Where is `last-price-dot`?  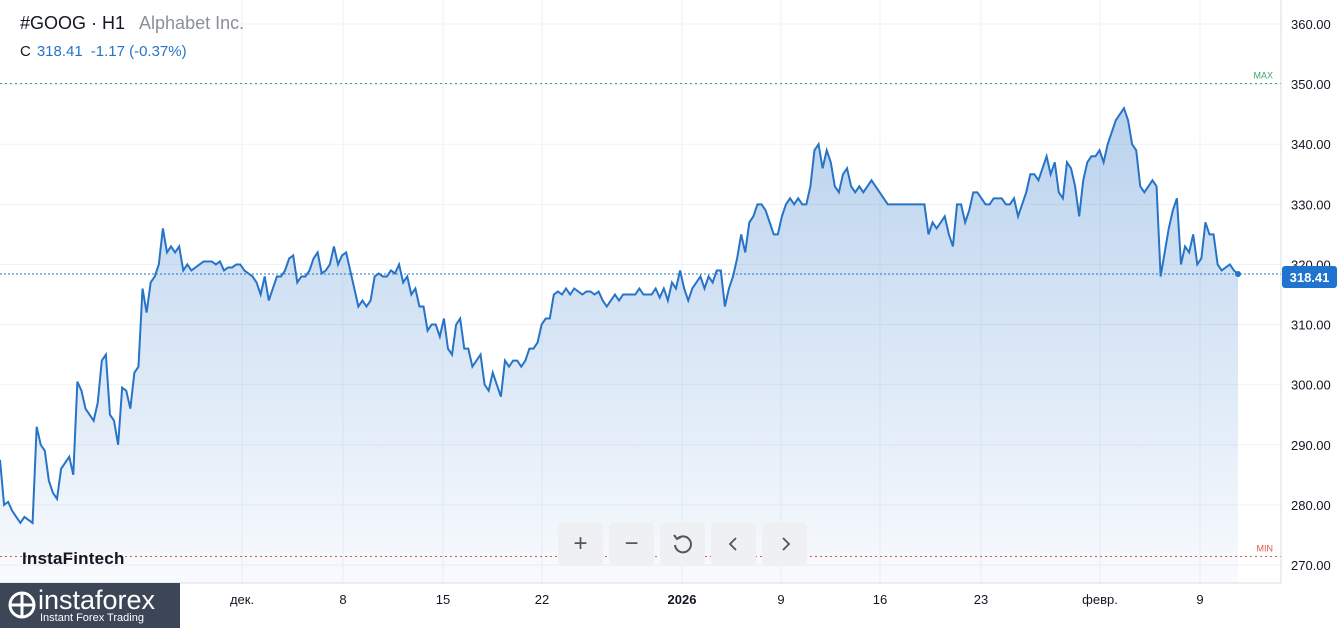 last-price-dot is located at coordinates (1238, 274).